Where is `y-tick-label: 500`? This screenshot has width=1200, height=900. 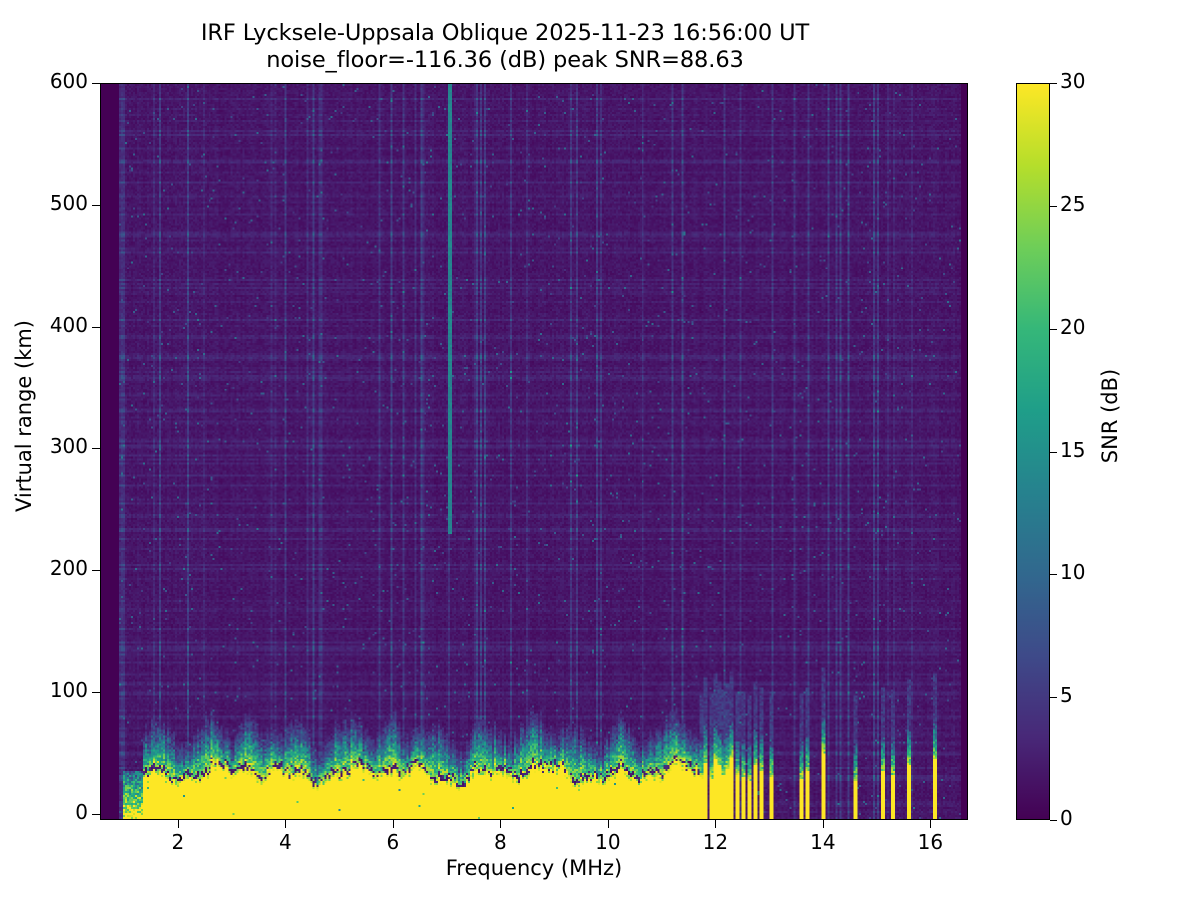 y-tick-label: 500 is located at coordinates (68, 202).